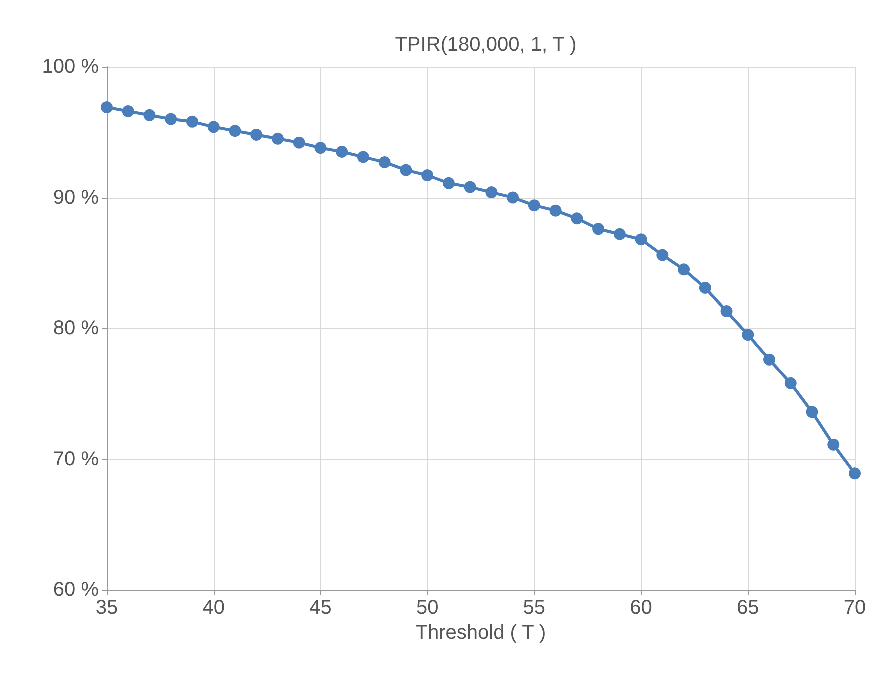 The width and height of the screenshot is (874, 678). Describe the element at coordinates (641, 608) in the screenshot. I see `x-tick-label: 60` at that location.